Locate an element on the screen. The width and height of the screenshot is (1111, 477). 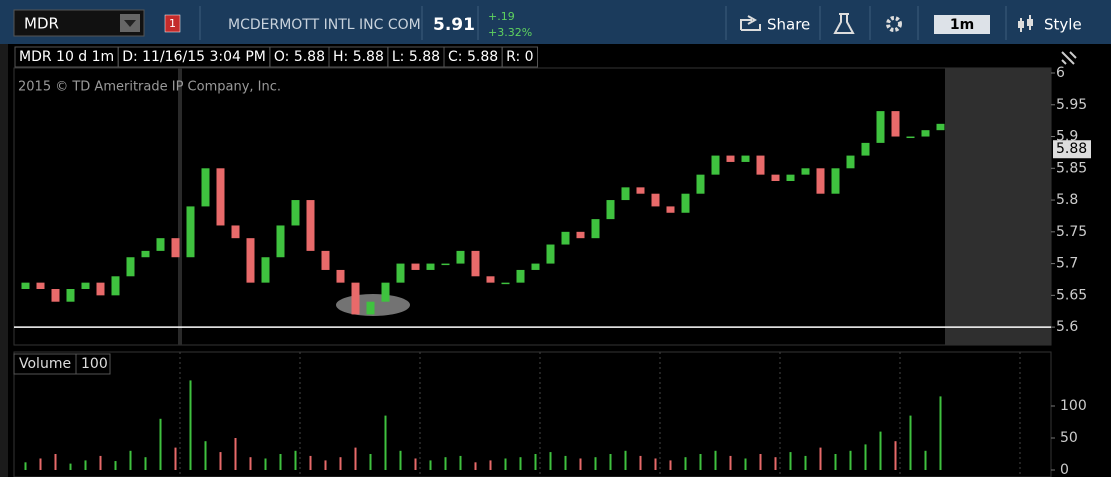
toolbar is located at coordinates (555, 22).